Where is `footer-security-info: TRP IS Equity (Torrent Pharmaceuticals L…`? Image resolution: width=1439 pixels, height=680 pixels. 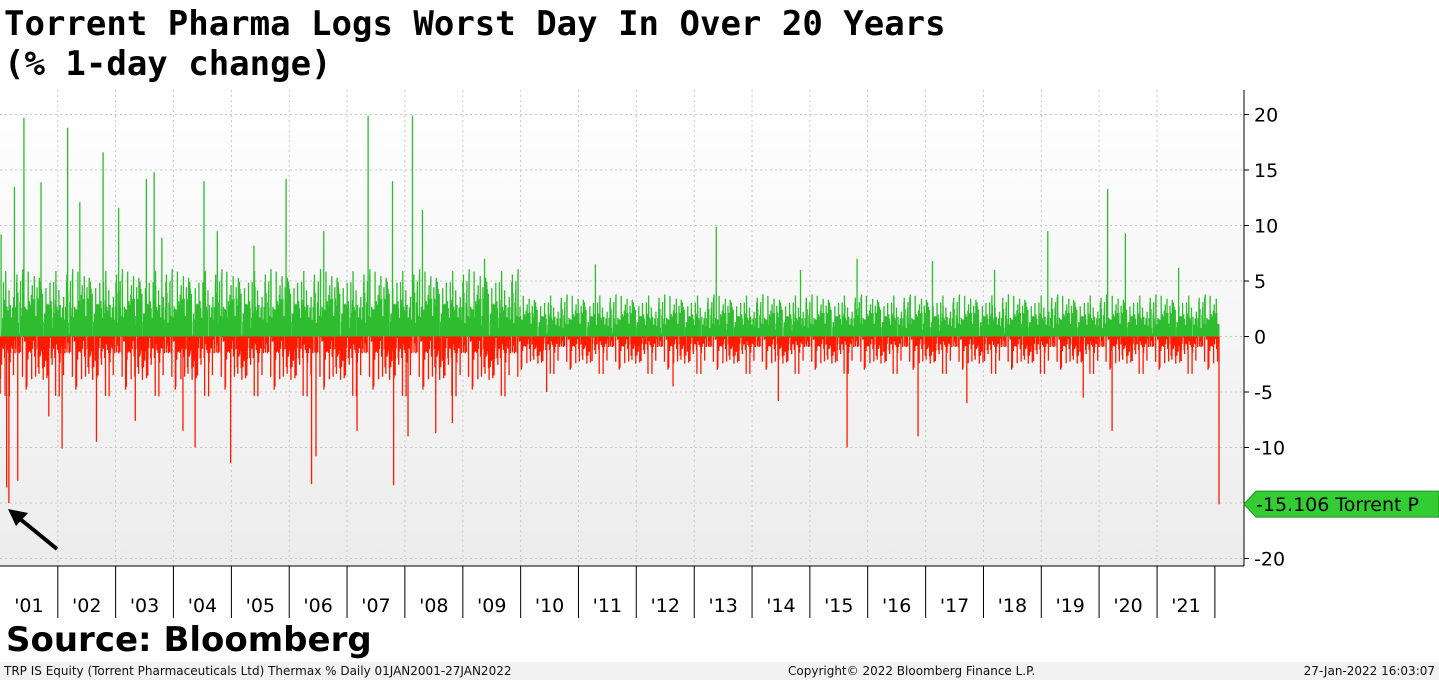 footer-security-info: TRP IS Equity (Torrent Pharmaceuticals L… is located at coordinates (258, 671).